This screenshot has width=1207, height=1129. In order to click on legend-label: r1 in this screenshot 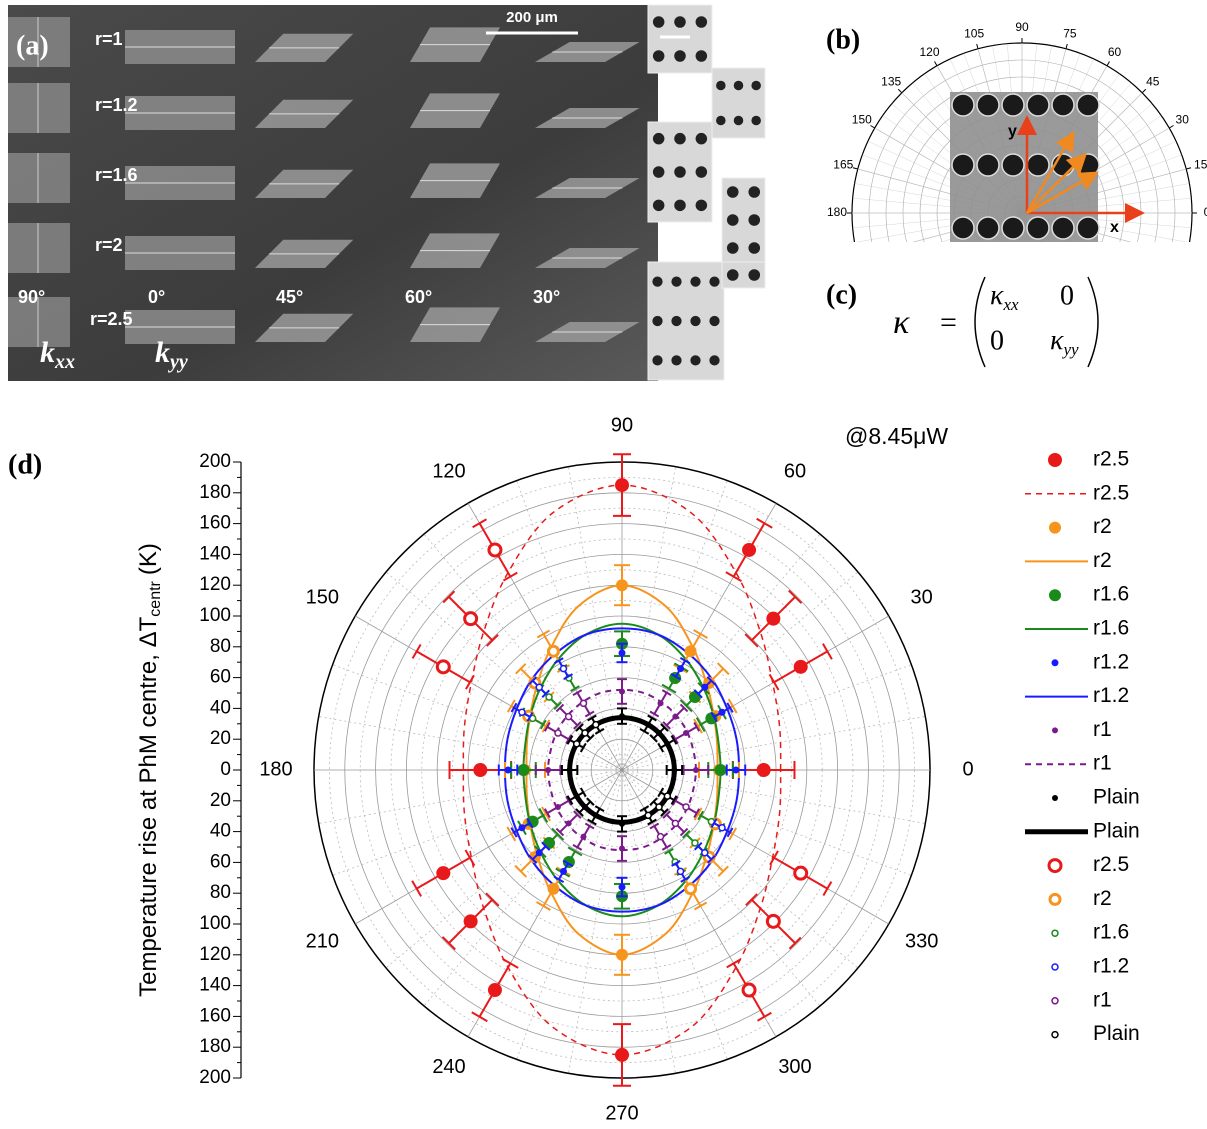, I will do `click(1102, 729)`.